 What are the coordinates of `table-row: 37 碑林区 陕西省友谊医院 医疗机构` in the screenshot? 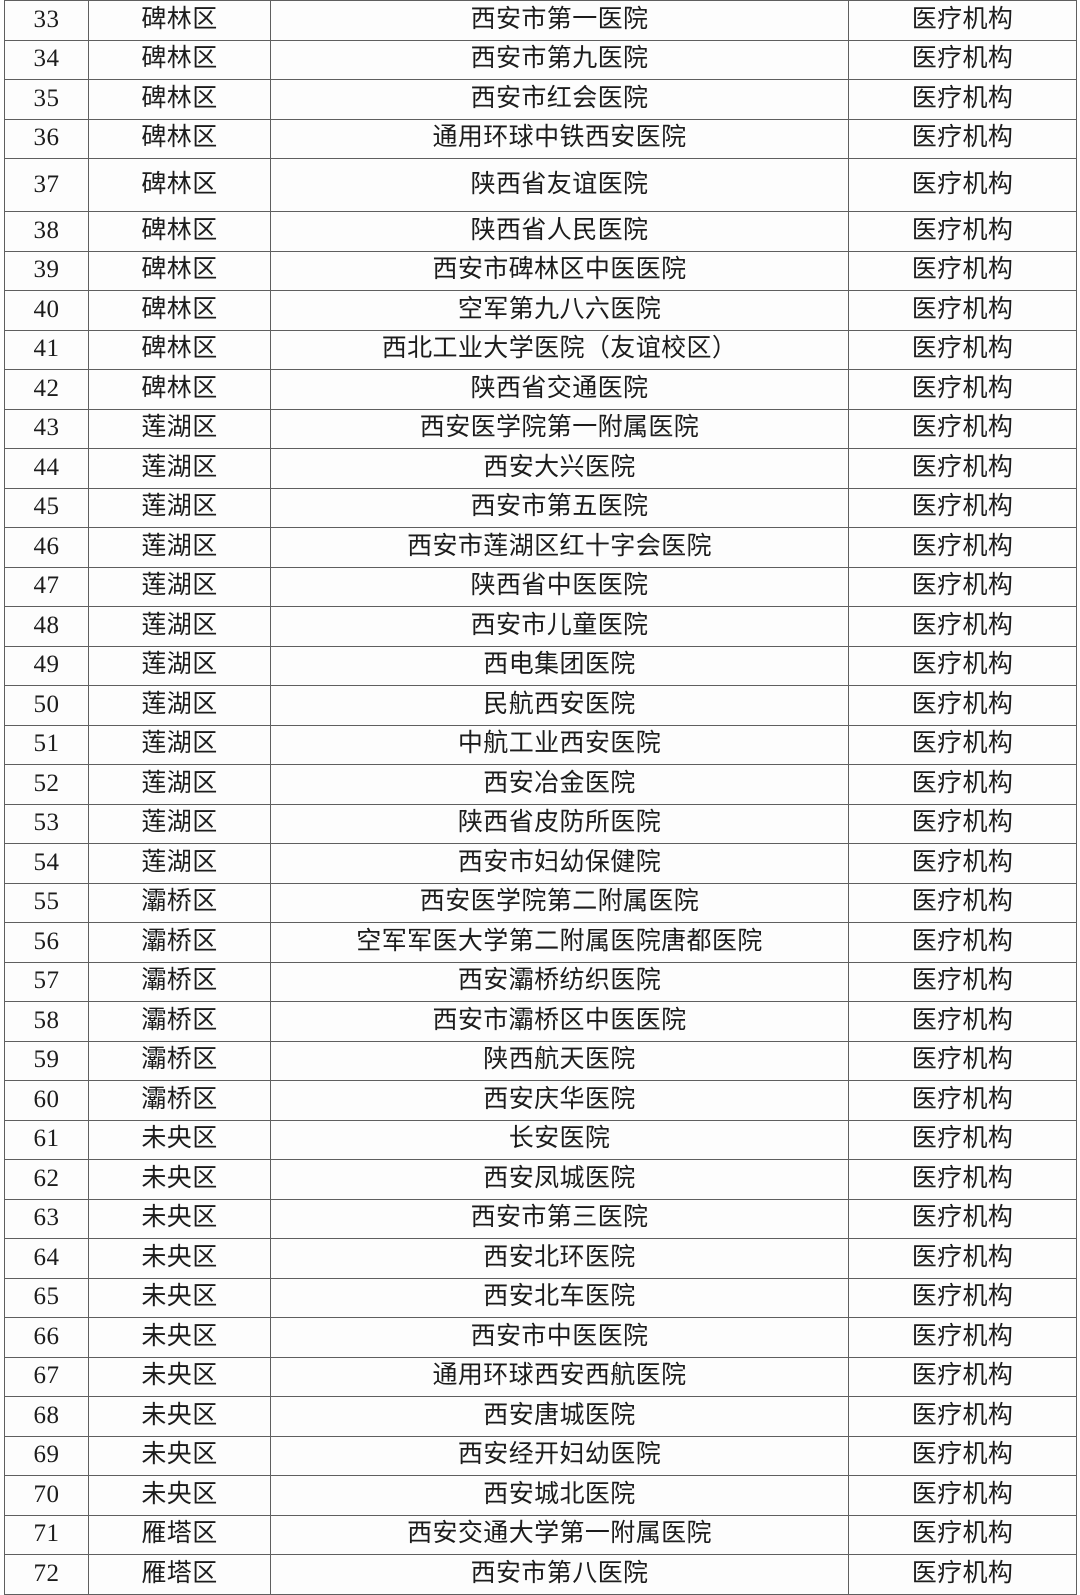 It's located at (540, 185).